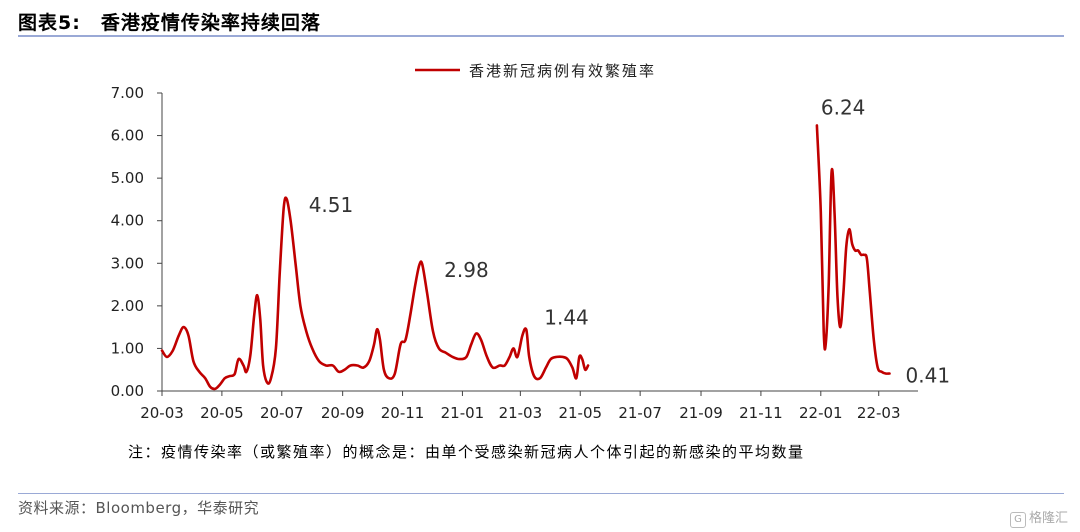 This screenshot has height=532, width=1080. I want to click on y-tick-label: 4.00, so click(127, 221).